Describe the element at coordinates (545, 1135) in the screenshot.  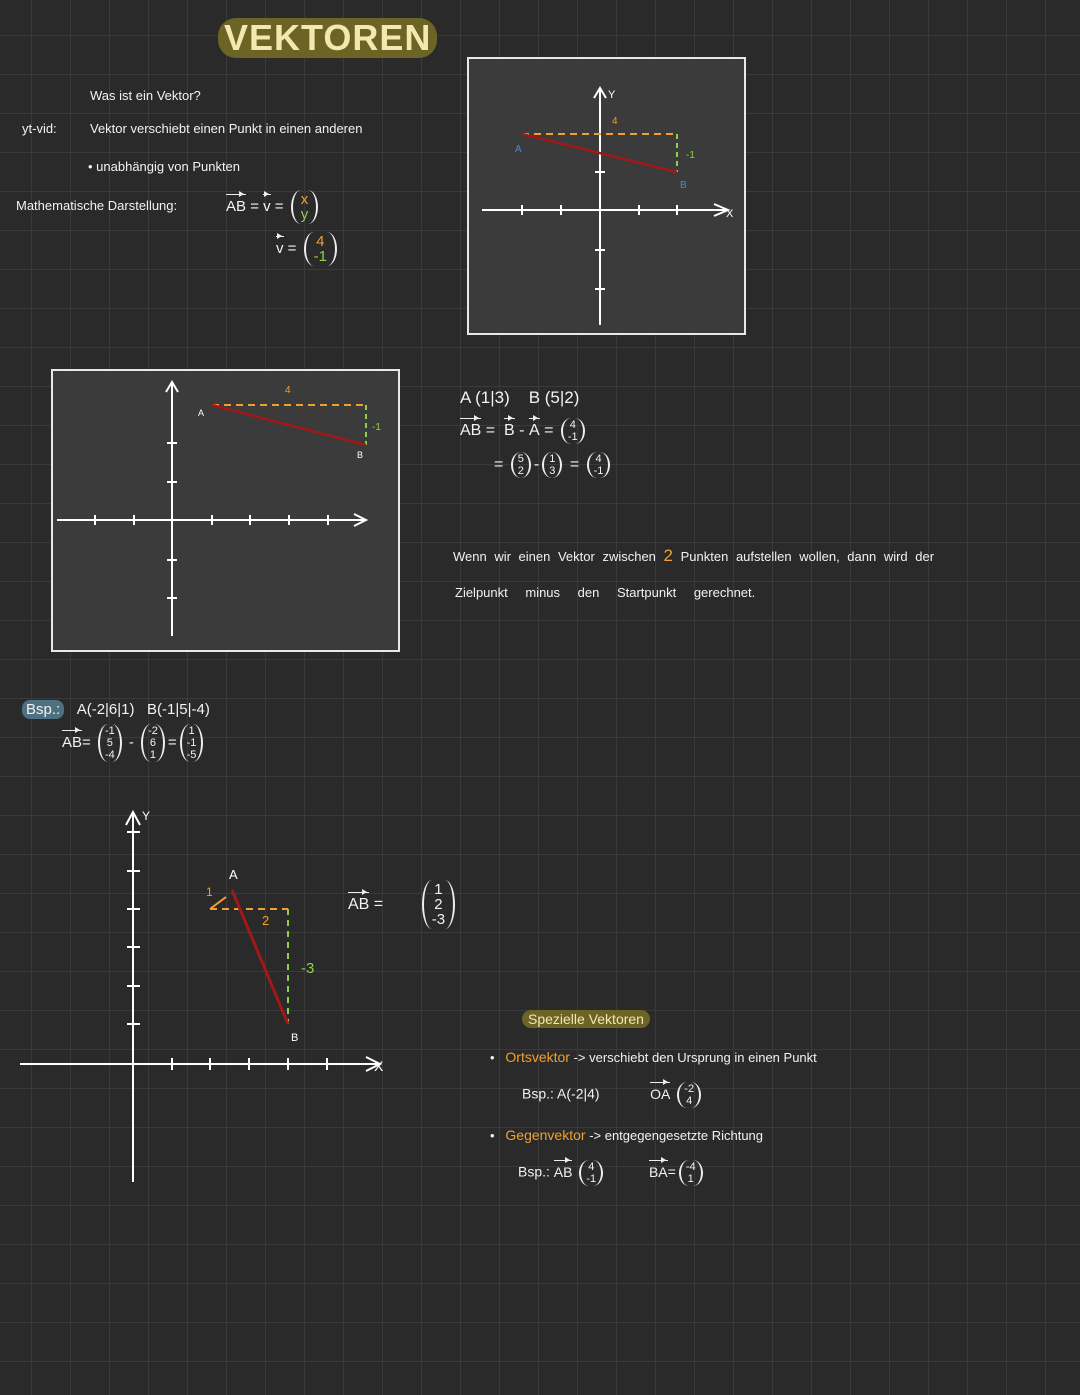
I see `item-name: Gegenvektor` at that location.